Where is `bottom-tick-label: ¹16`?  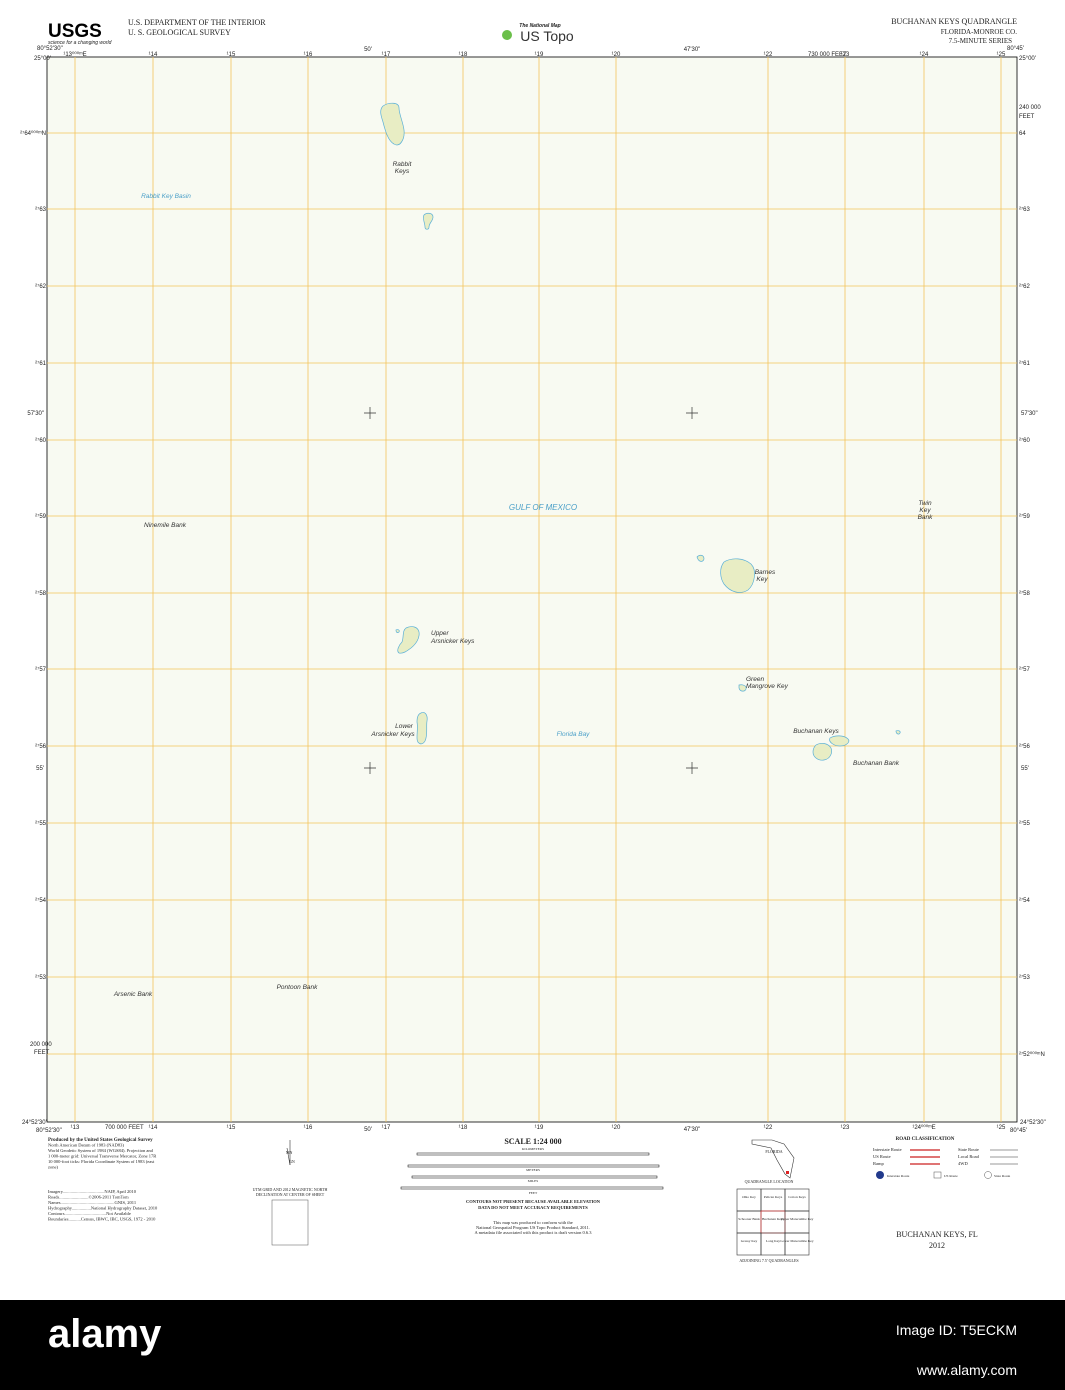
bottom-tick-label: ¹16 is located at coordinates (308, 1128).